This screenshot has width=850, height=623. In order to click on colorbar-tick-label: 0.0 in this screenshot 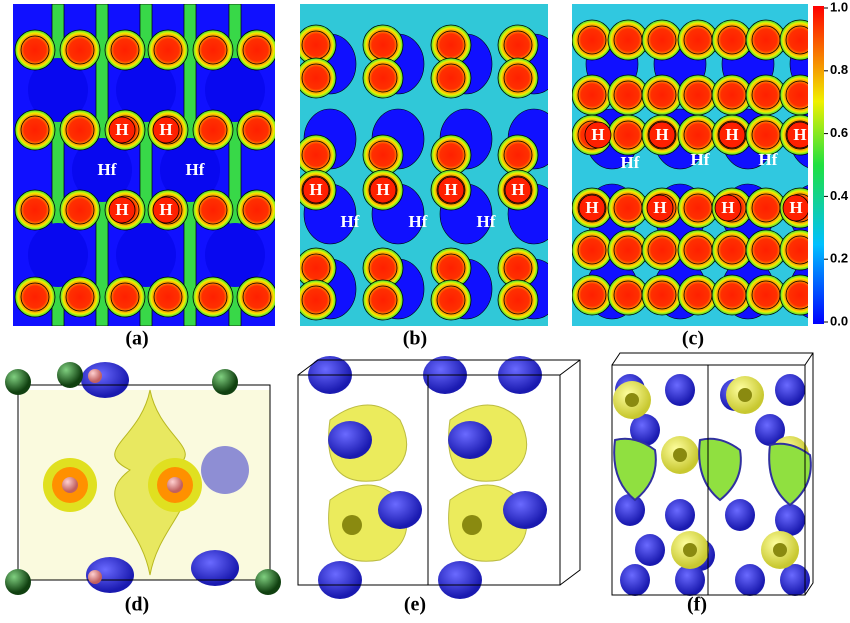, I will do `click(839, 320)`.